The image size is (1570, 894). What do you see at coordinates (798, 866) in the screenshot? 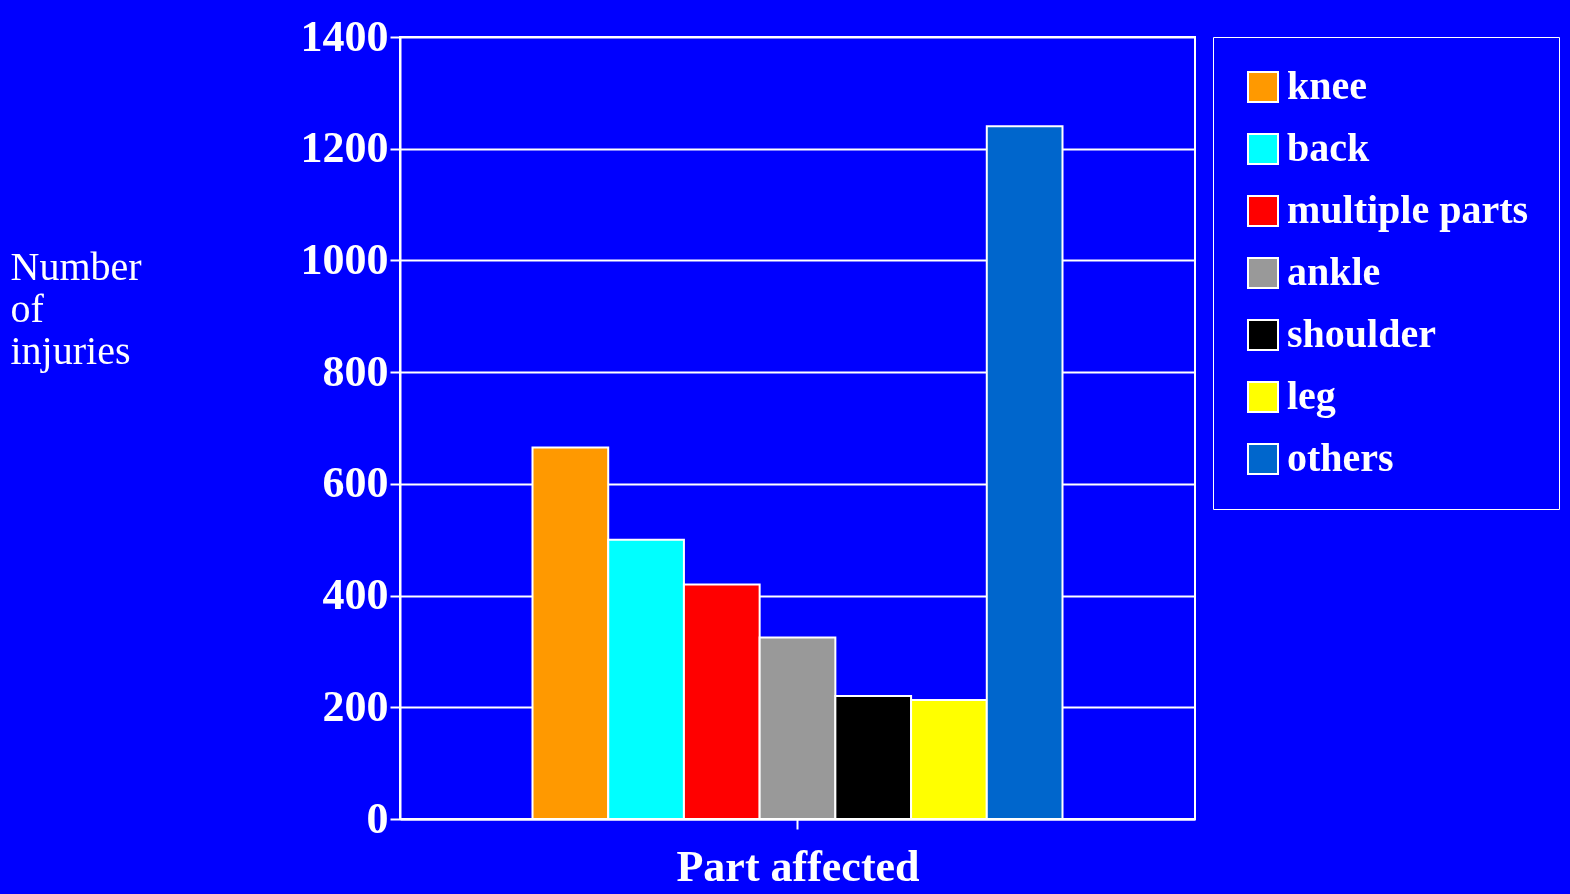
I see `x-axis-title: Part affected` at bounding box center [798, 866].